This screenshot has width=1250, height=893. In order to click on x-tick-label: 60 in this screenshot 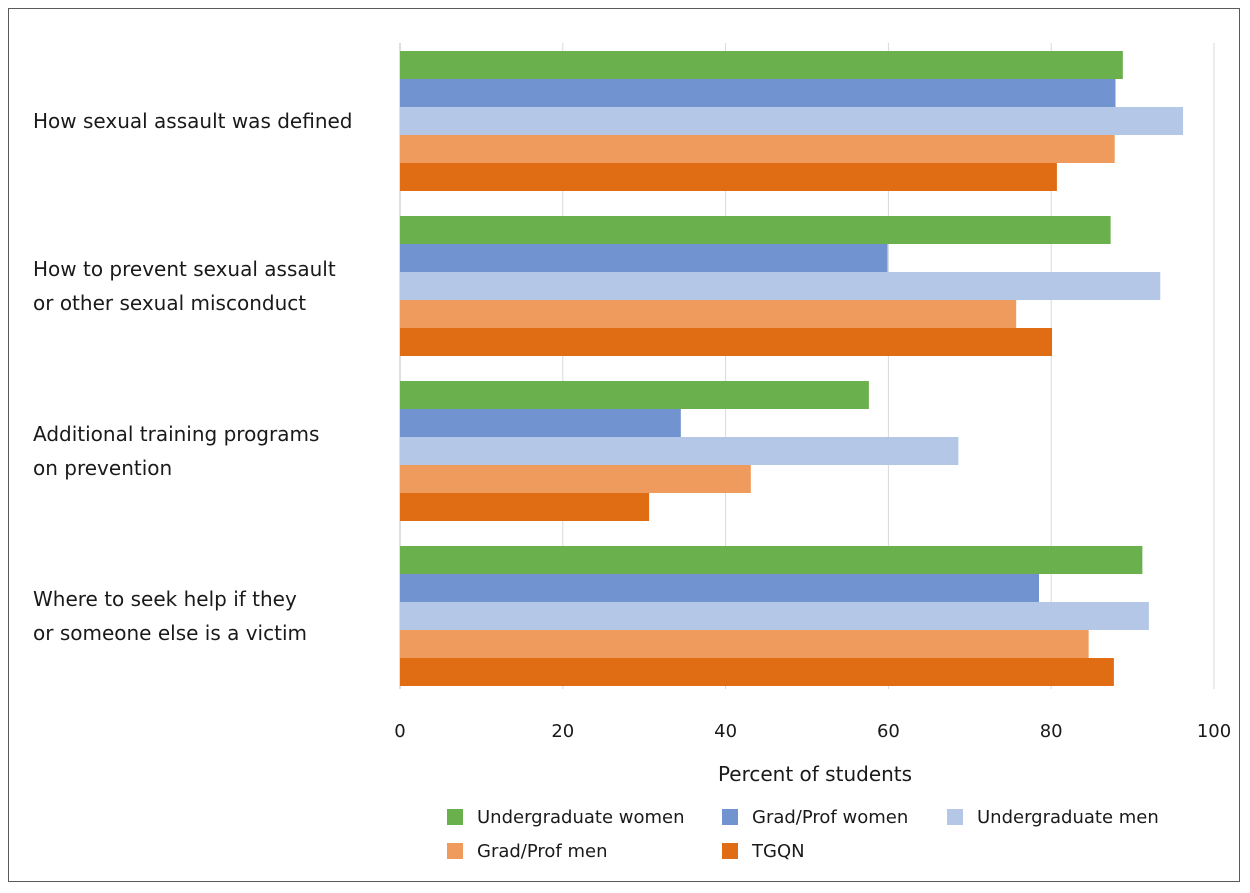, I will do `click(888, 731)`.